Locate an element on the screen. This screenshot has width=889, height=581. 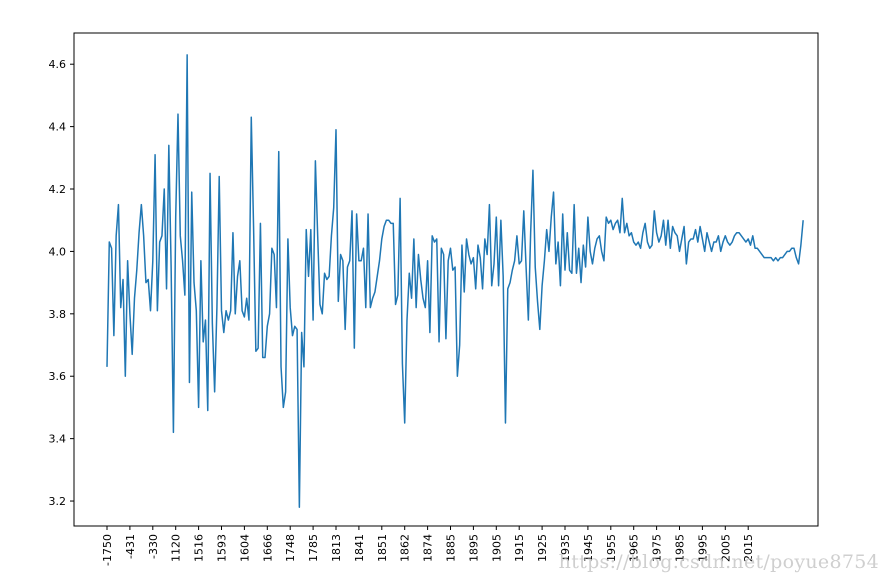
x-tick-label: 1604 is located at coordinates (244, 548).